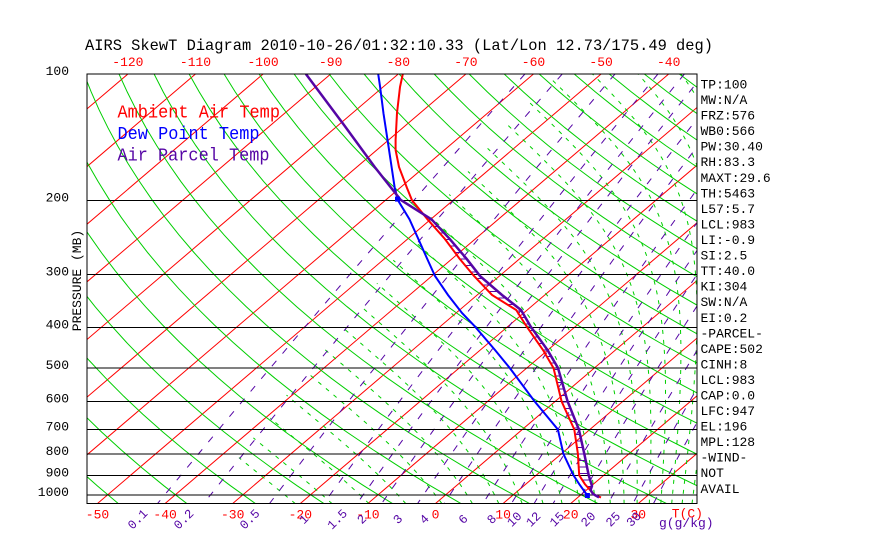 The height and width of the screenshot is (560, 870). What do you see at coordinates (728, 193) in the screenshot?
I see `svg-text: TH:5463` at bounding box center [728, 193].